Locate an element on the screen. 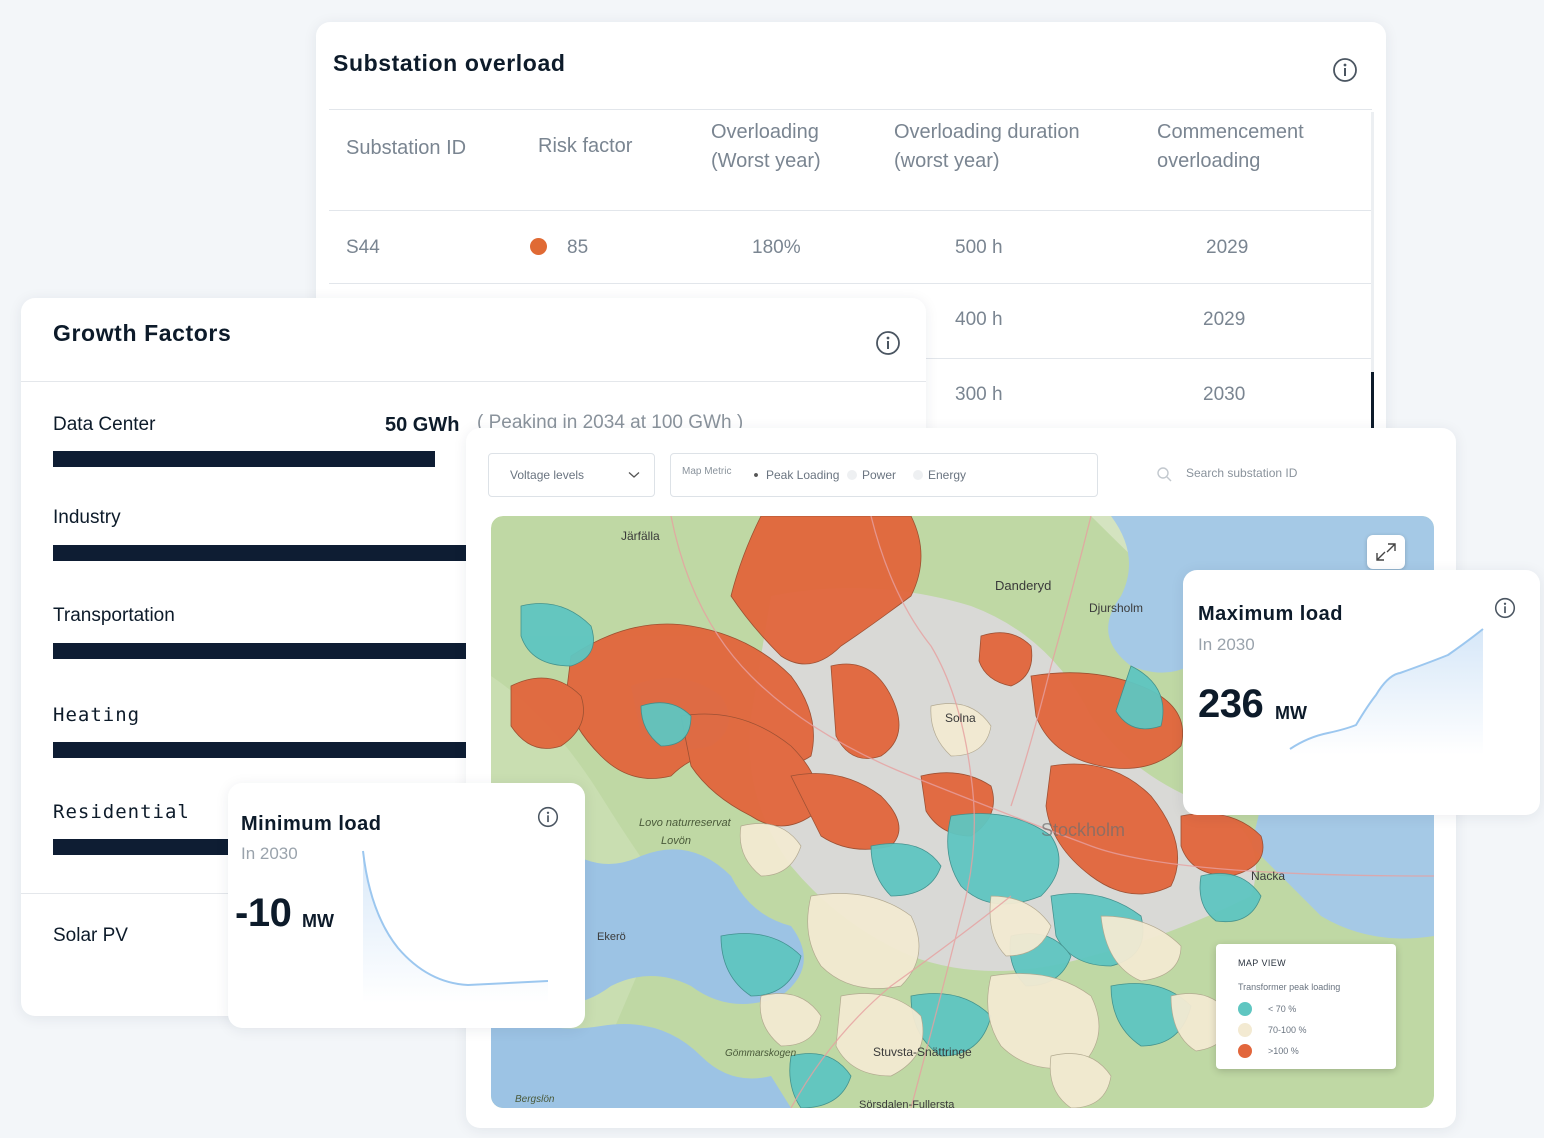 The image size is (1544, 1138). min-load-unit: MW is located at coordinates (318, 921).